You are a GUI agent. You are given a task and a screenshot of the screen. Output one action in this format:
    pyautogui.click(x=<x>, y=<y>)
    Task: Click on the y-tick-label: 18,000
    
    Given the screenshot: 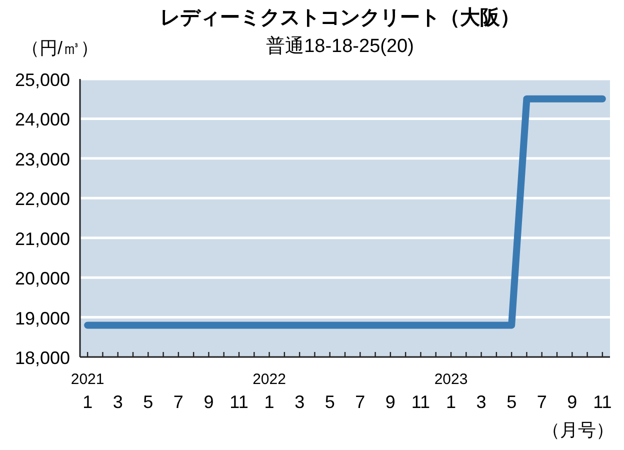 What is the action you would take?
    pyautogui.click(x=42, y=358)
    